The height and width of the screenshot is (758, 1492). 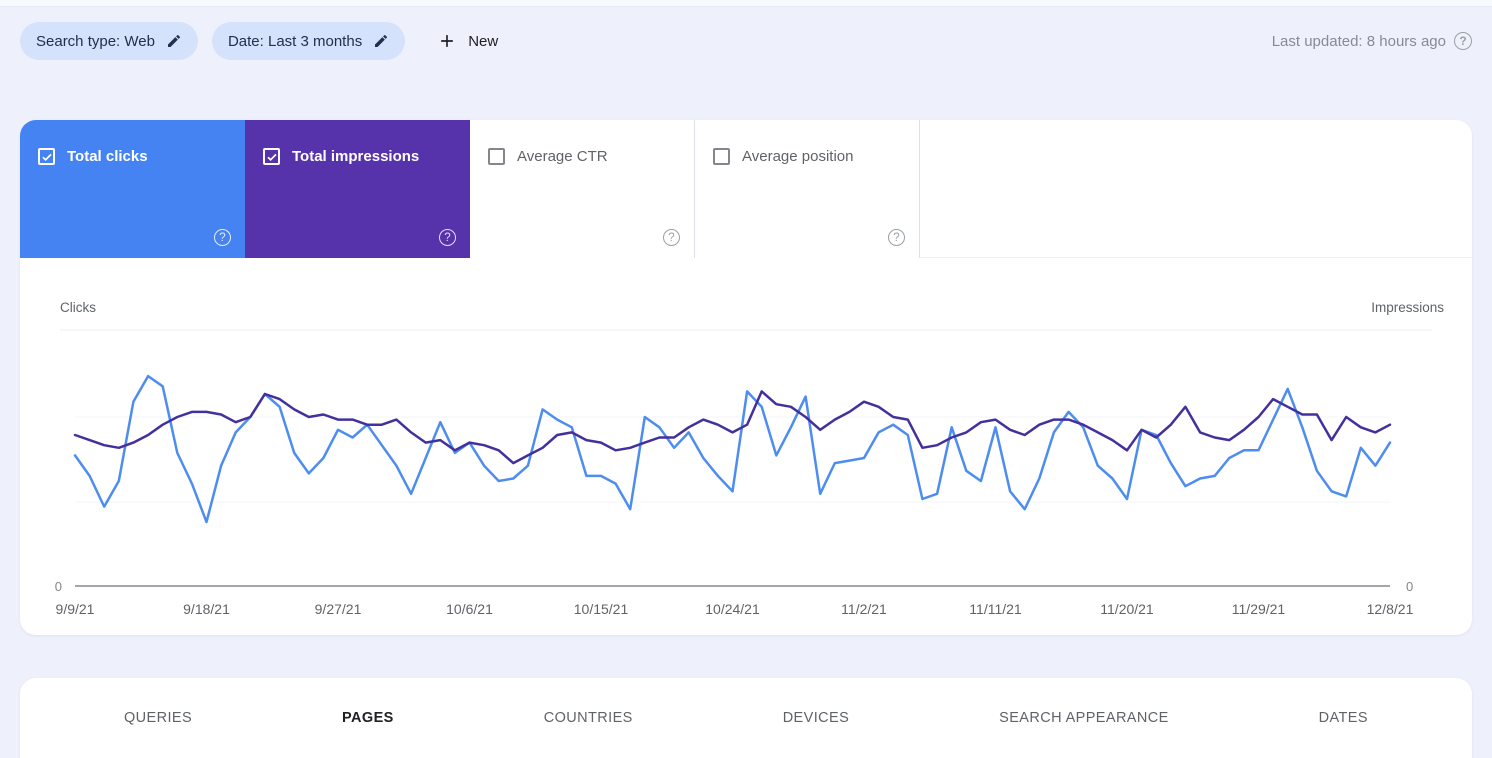 I want to click on tab-dates: DATES, so click(x=1343, y=718).